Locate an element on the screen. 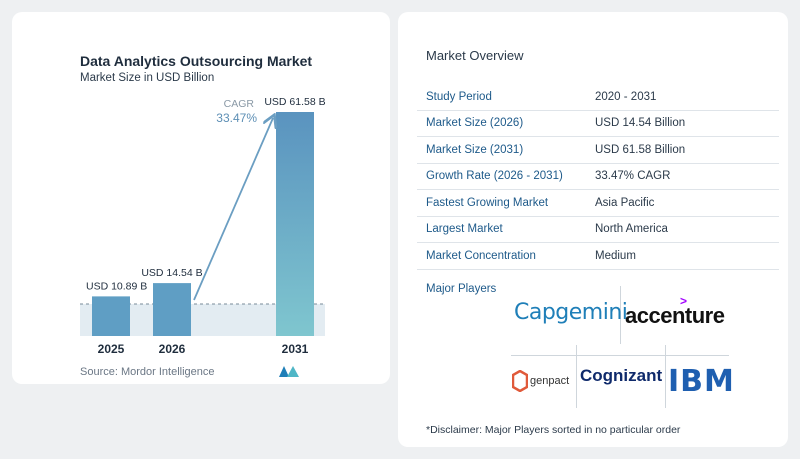 The image size is (800, 459). bar-2026 is located at coordinates (172, 309).